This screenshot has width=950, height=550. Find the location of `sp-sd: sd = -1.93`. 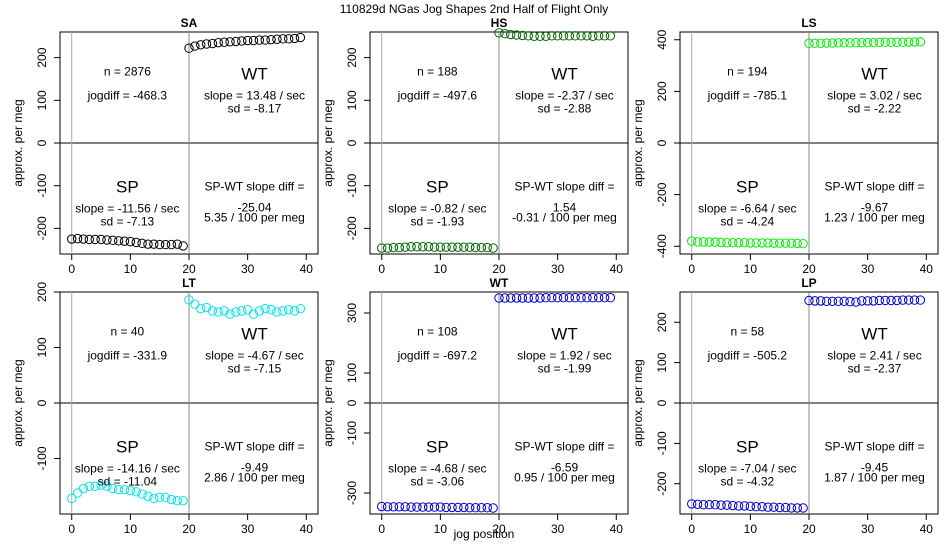

sp-sd: sd = -1.93 is located at coordinates (438, 222).